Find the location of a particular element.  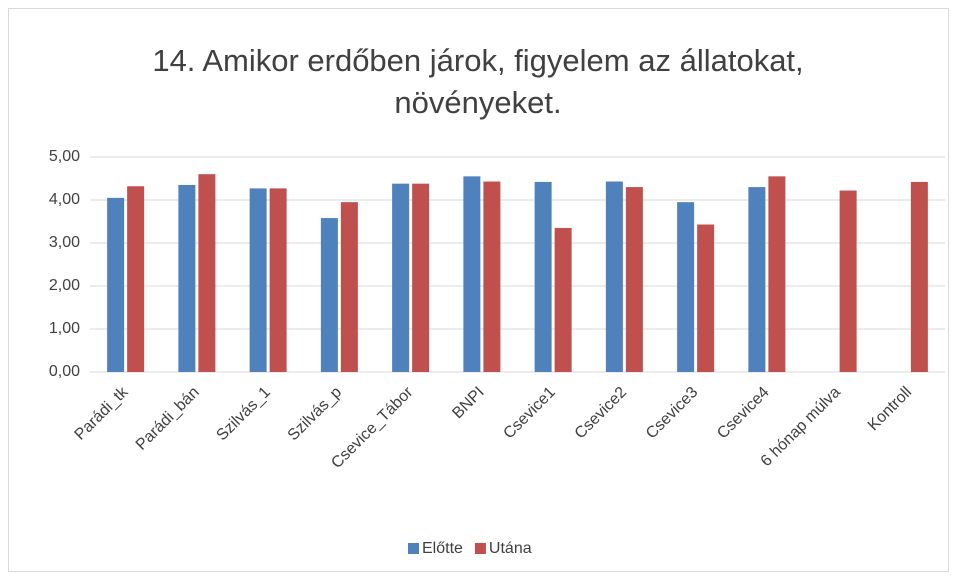

y-tick-label: 0,00 is located at coordinates (64, 371).